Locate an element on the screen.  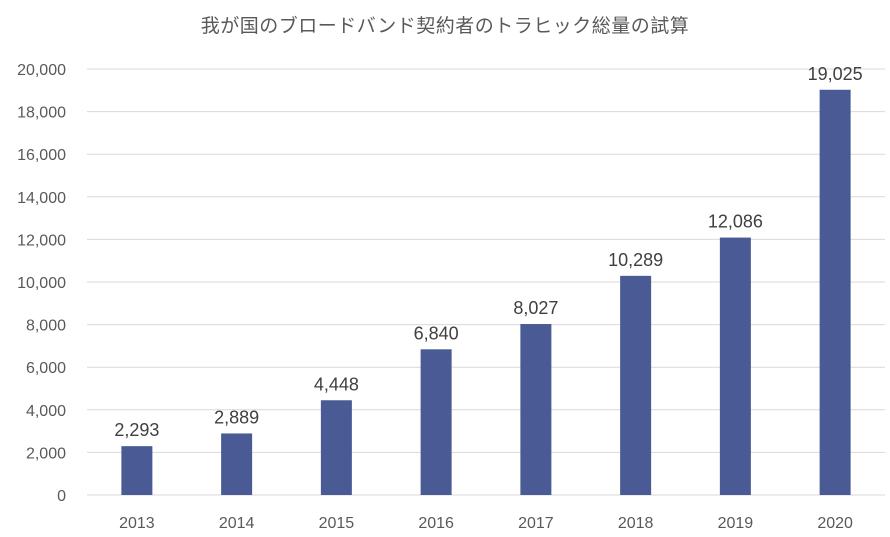
y-tick-label-20000: 20,000 is located at coordinates (41, 70).